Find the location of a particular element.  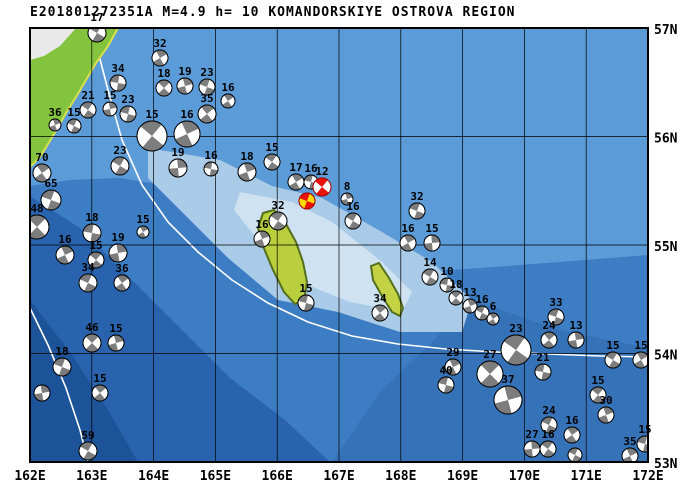

lat-tick-label: 53N is located at coordinates (666, 464).